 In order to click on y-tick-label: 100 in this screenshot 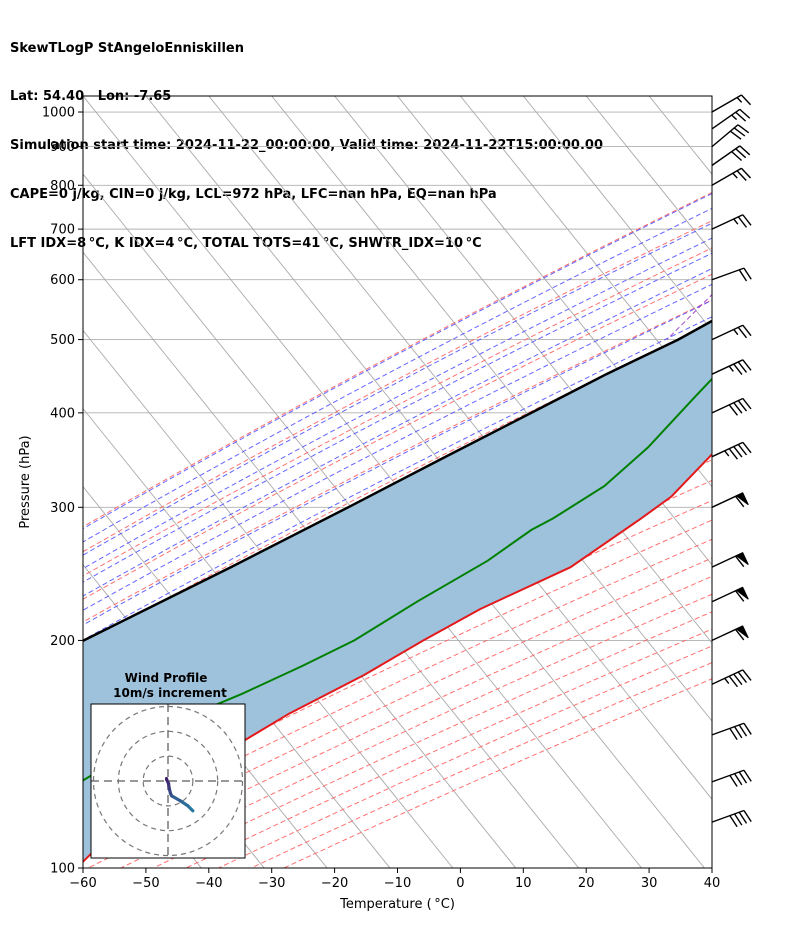, I will do `click(62, 869)`.